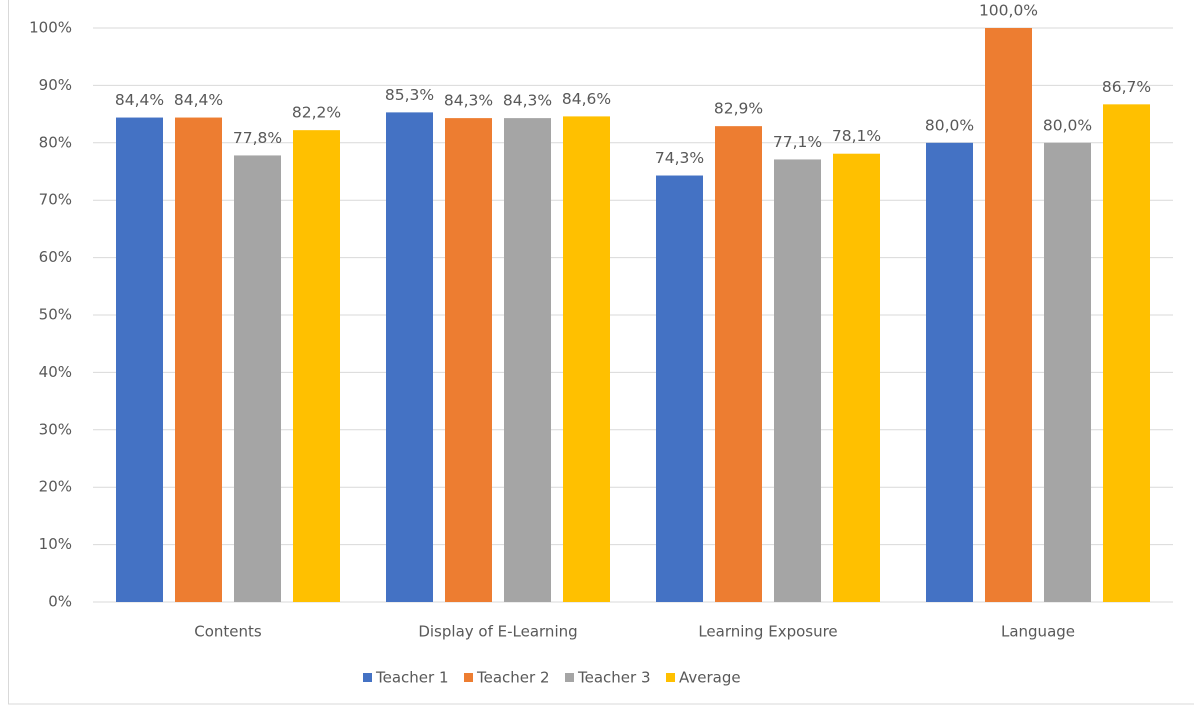  Describe the element at coordinates (797, 142) in the screenshot. I see `value-label: 77,1%` at that location.